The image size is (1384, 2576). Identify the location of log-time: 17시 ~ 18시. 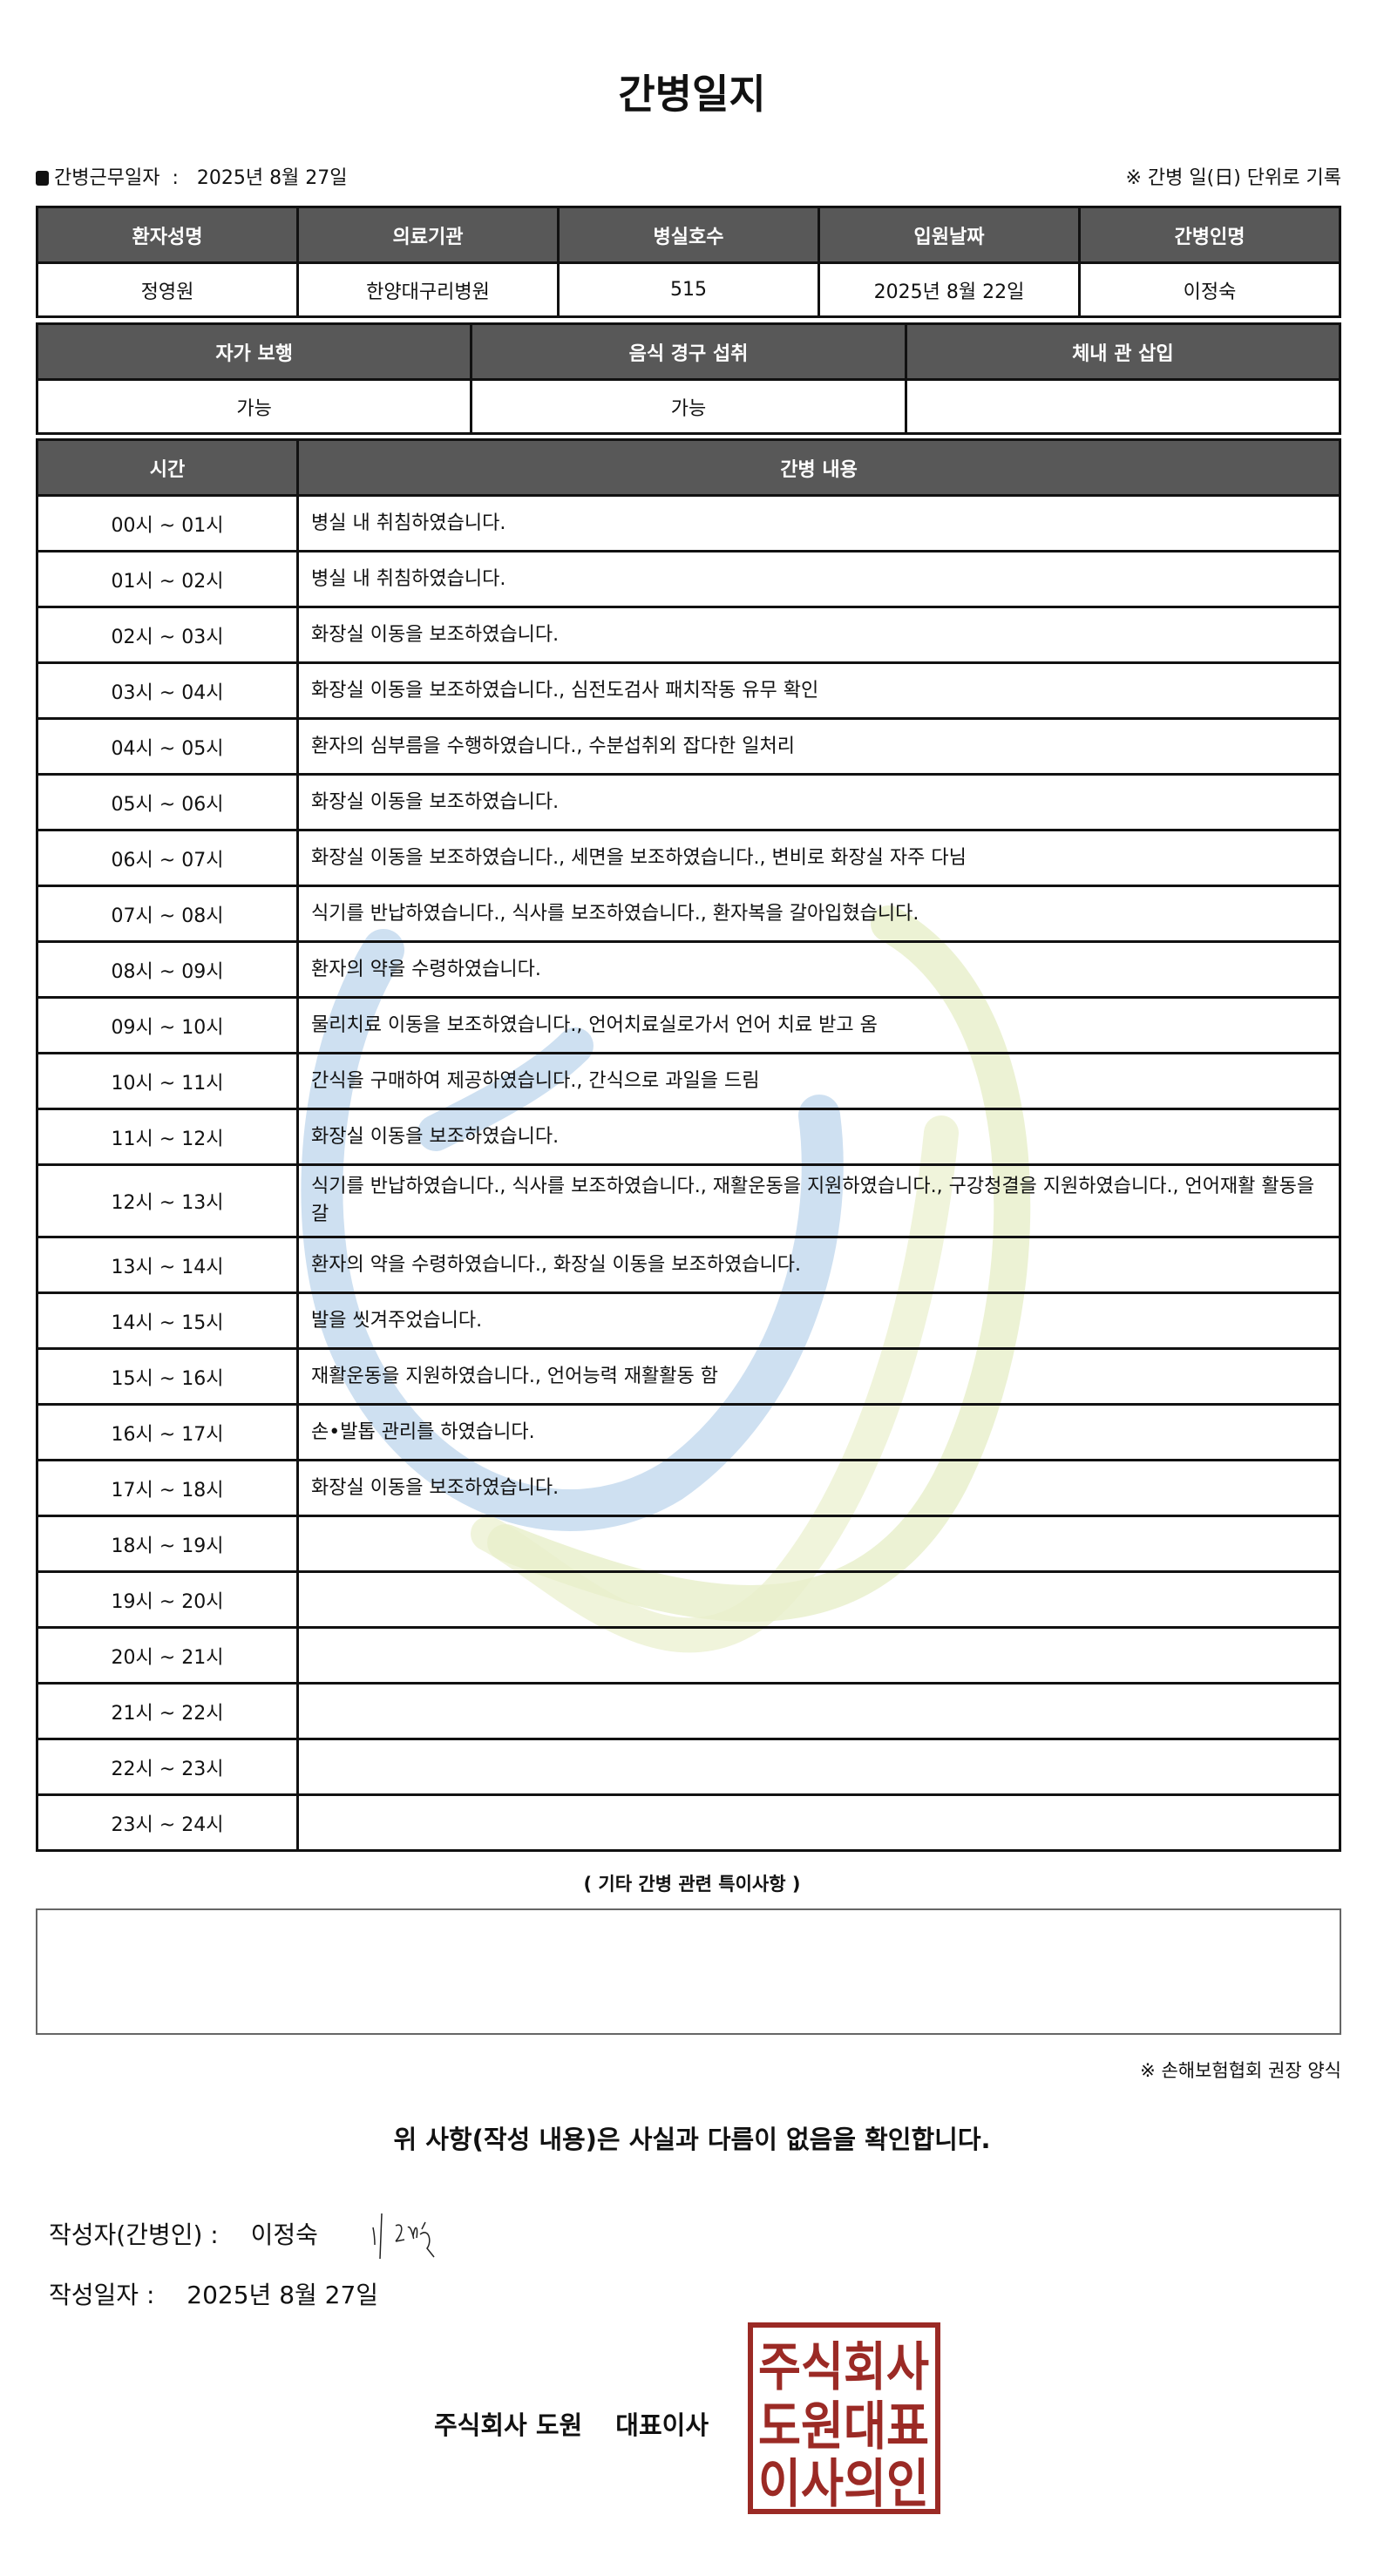
(167, 1488).